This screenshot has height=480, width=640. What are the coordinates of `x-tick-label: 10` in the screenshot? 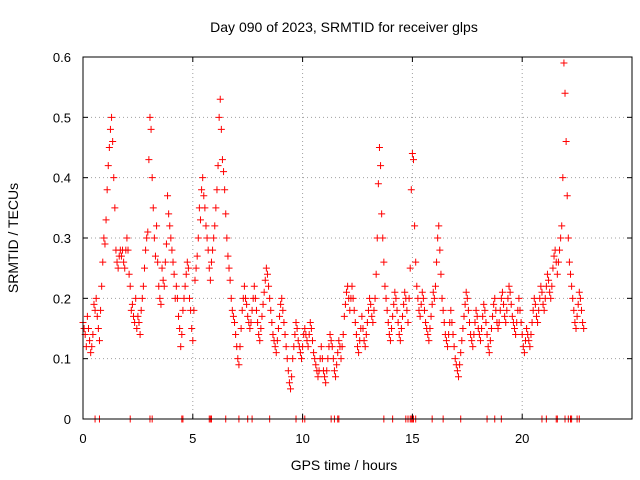 It's located at (302, 438).